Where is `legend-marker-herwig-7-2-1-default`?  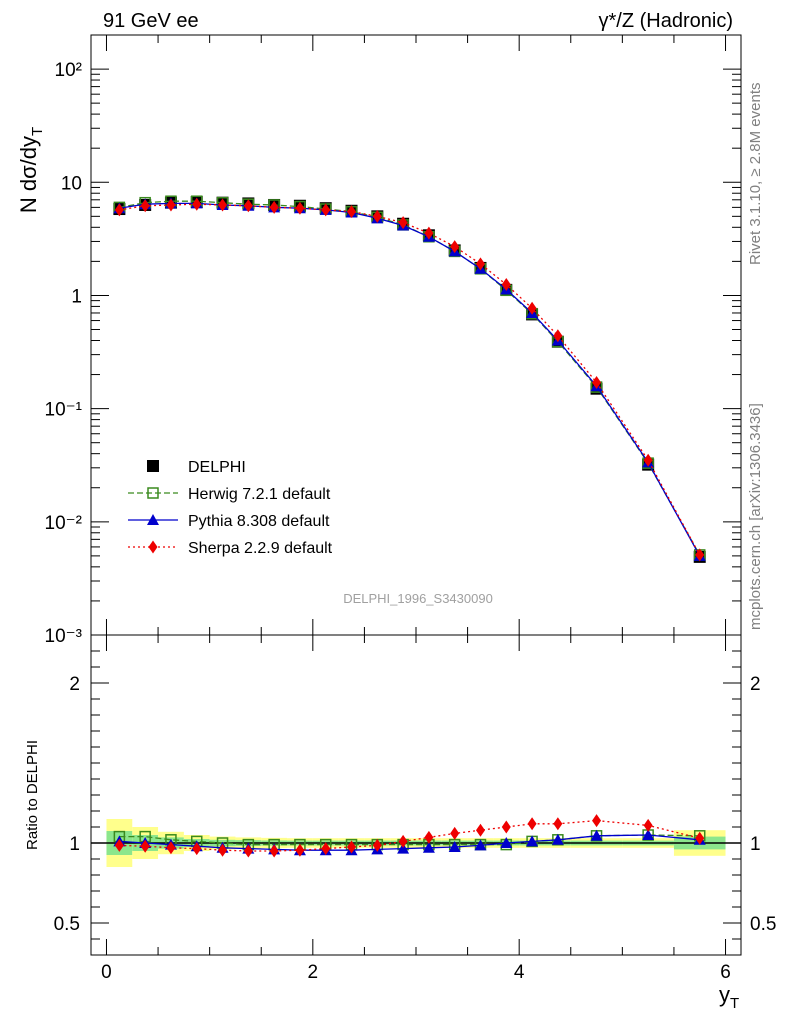
legend-marker-herwig-7-2-1-default is located at coordinates (153, 493).